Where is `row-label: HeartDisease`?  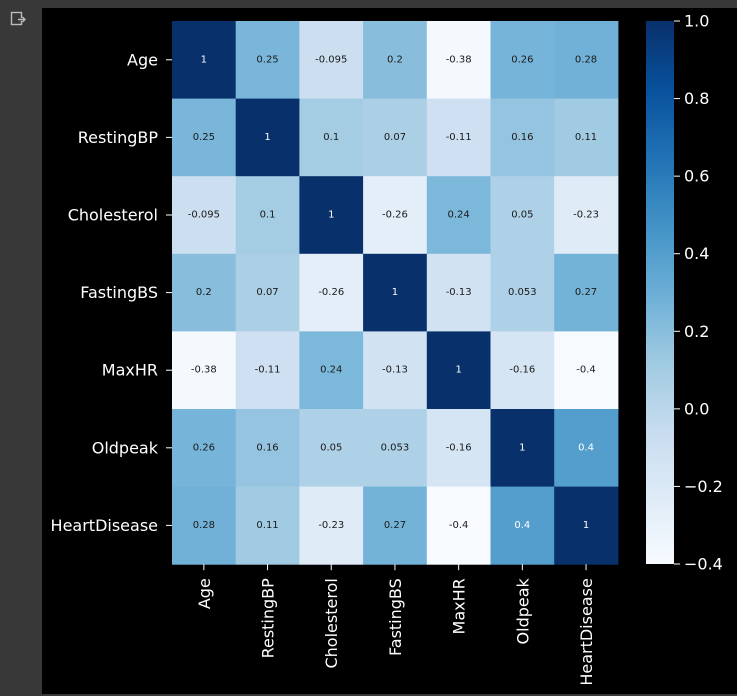 row-label: HeartDisease is located at coordinates (104, 525).